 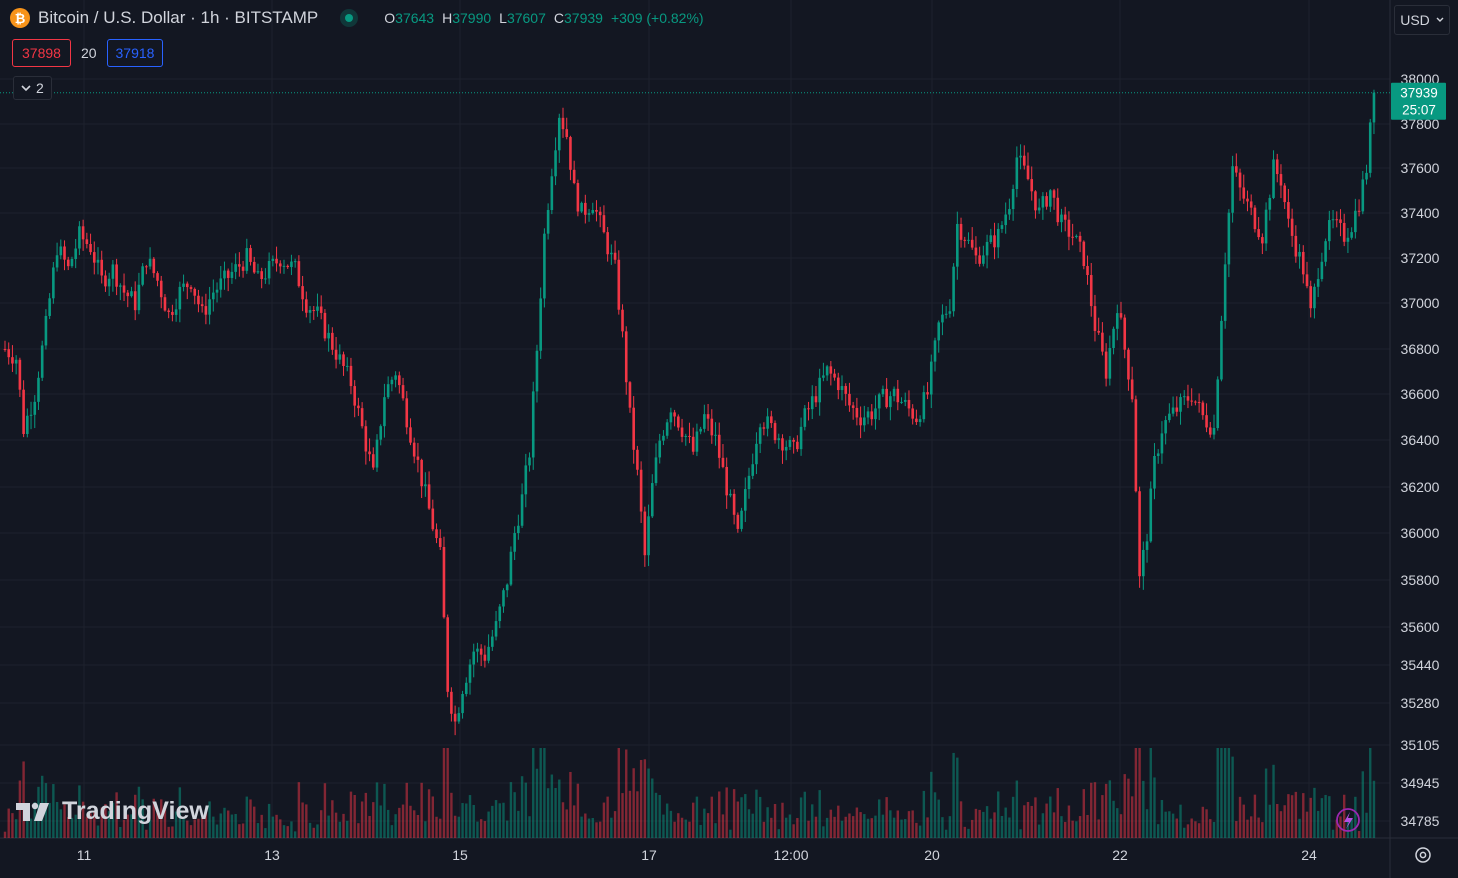 What do you see at coordinates (1120, 855) in the screenshot?
I see `time-tick-label: 22` at bounding box center [1120, 855].